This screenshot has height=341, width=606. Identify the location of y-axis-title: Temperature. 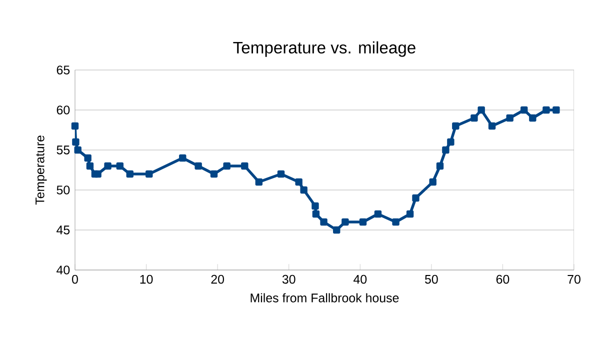
(41, 170).